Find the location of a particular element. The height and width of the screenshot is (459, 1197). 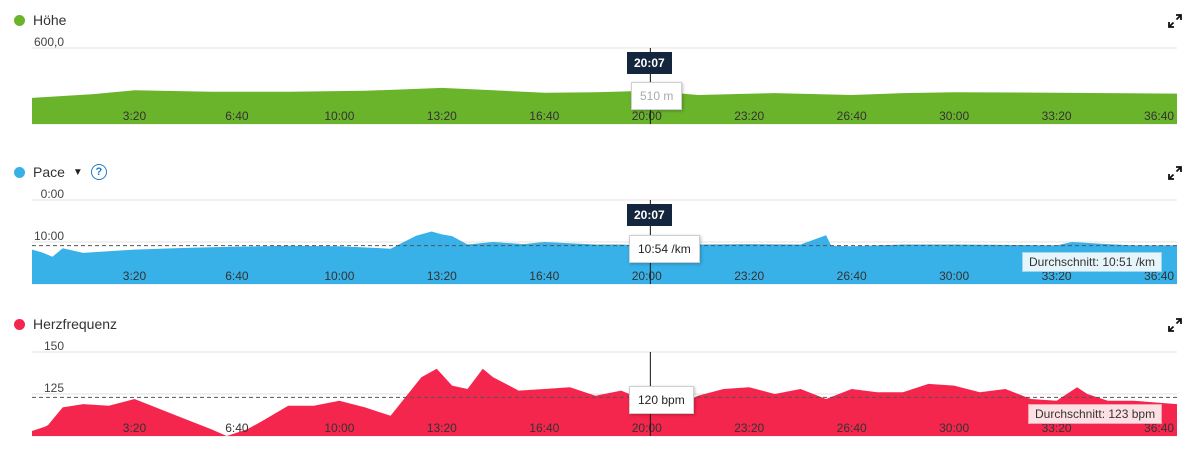

pace-y-tick-label: 10:00 is located at coordinates (49, 236).